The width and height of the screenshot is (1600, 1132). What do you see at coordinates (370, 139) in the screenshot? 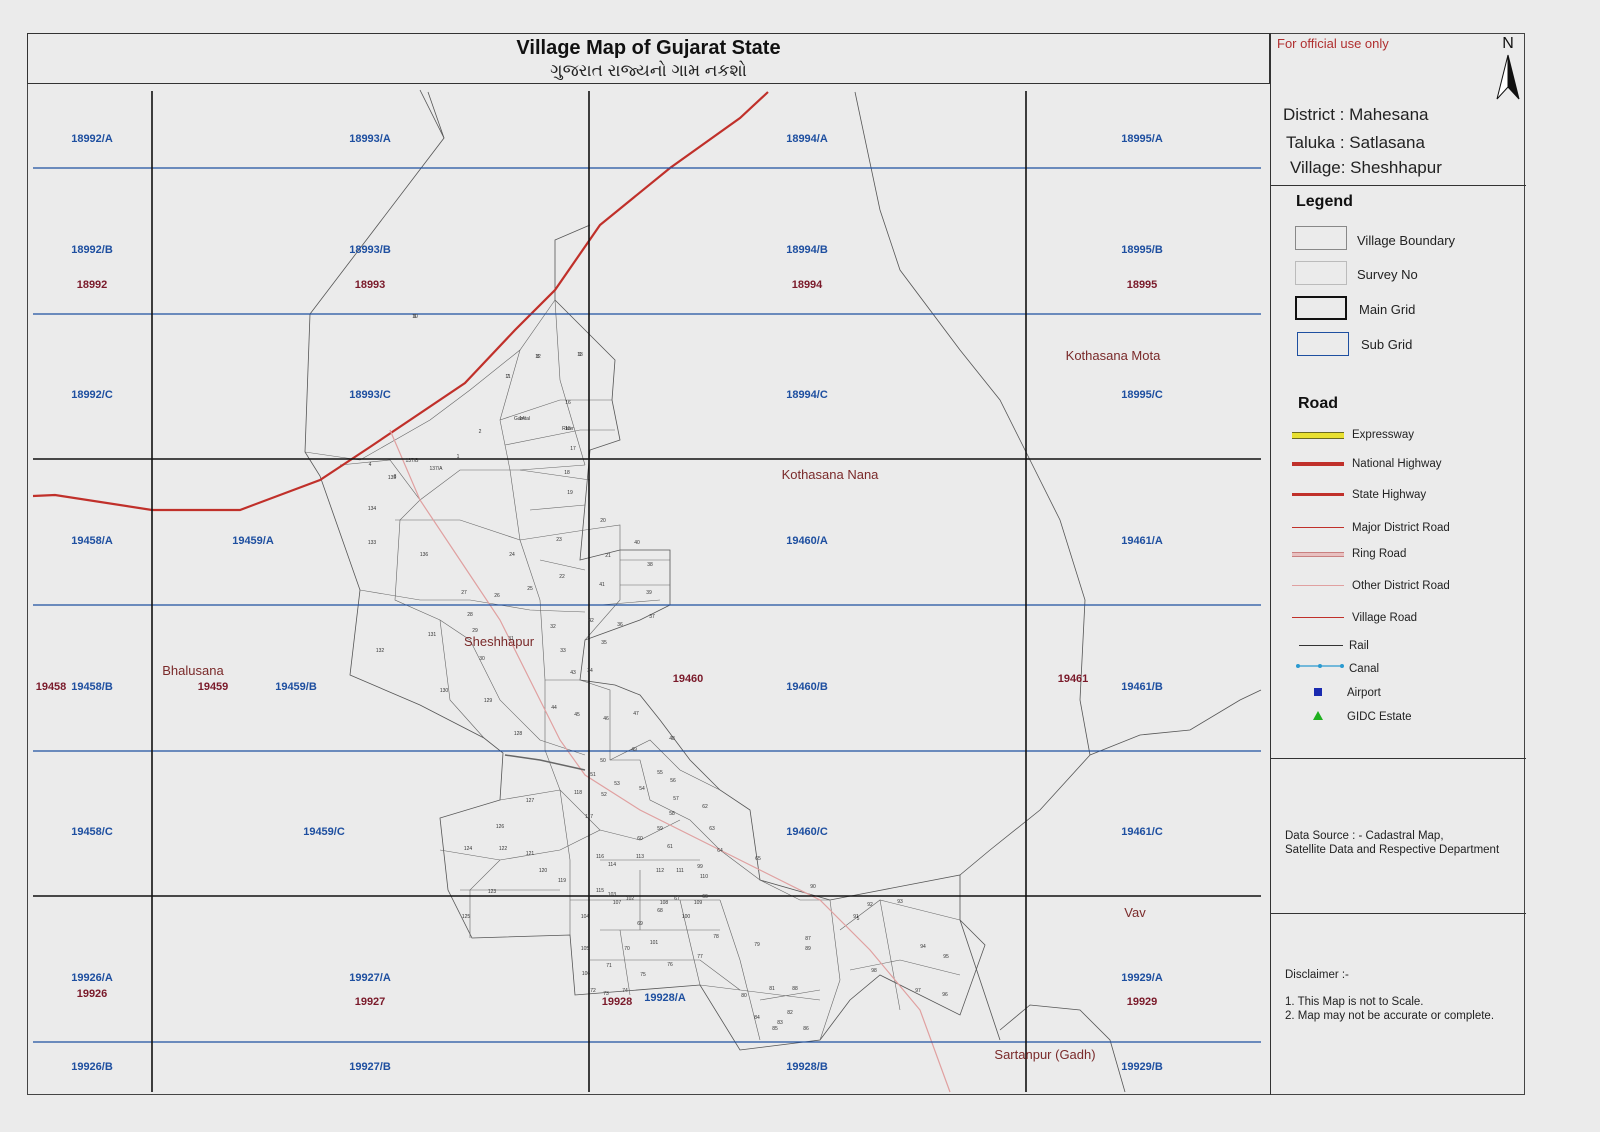
I see `grid-cell-label: 18993/A` at bounding box center [370, 139].